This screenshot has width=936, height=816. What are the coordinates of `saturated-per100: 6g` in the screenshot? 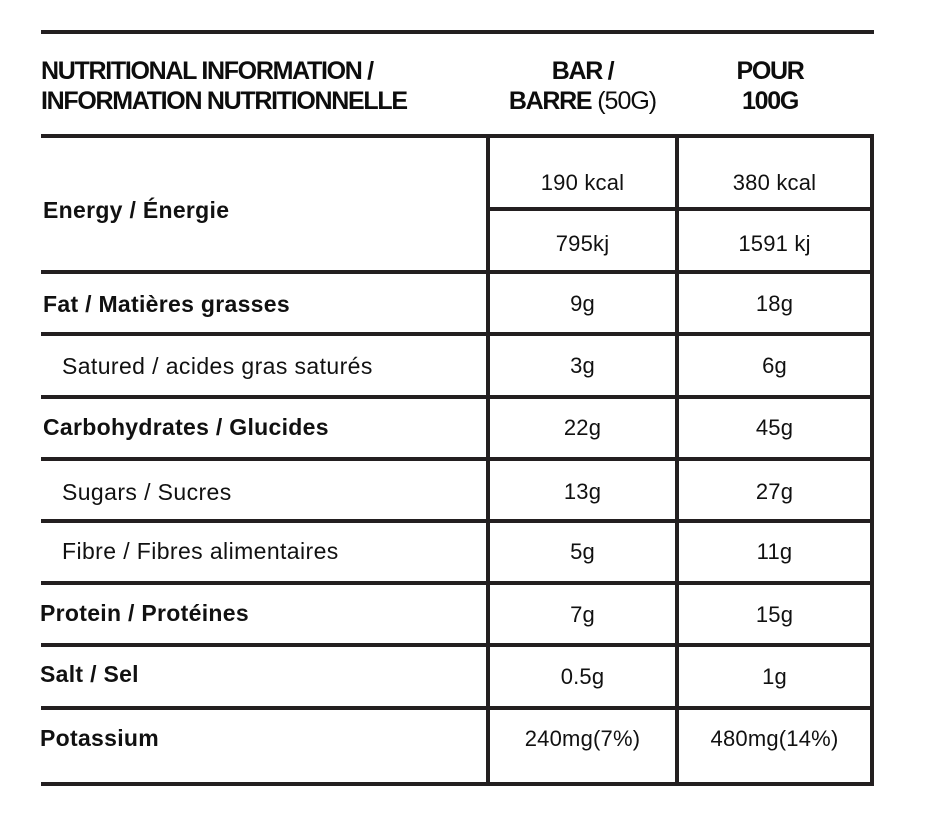 It's located at (774, 365).